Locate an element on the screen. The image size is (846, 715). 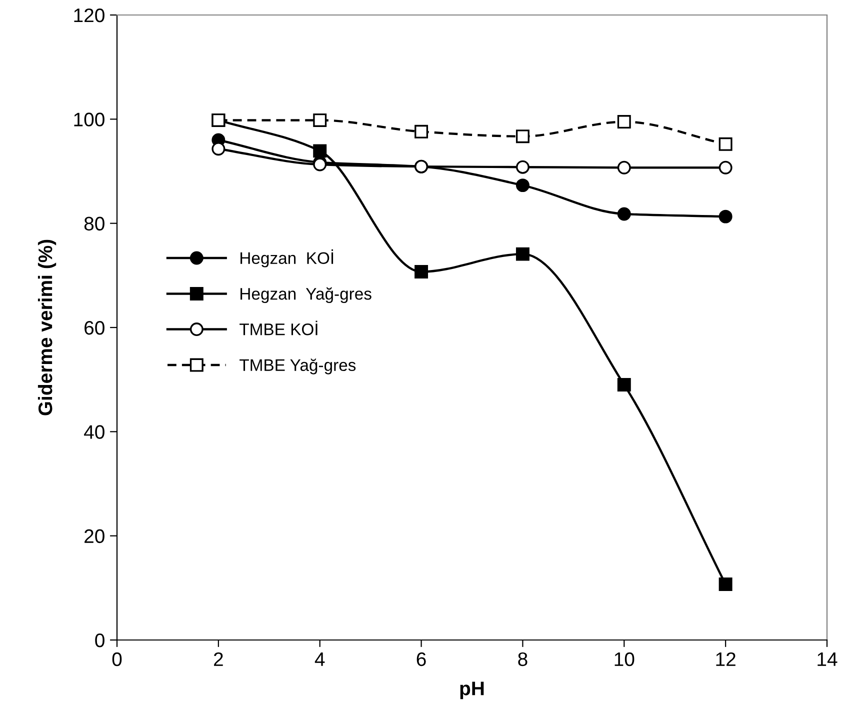
x-tick-label: 0 is located at coordinates (117, 659).